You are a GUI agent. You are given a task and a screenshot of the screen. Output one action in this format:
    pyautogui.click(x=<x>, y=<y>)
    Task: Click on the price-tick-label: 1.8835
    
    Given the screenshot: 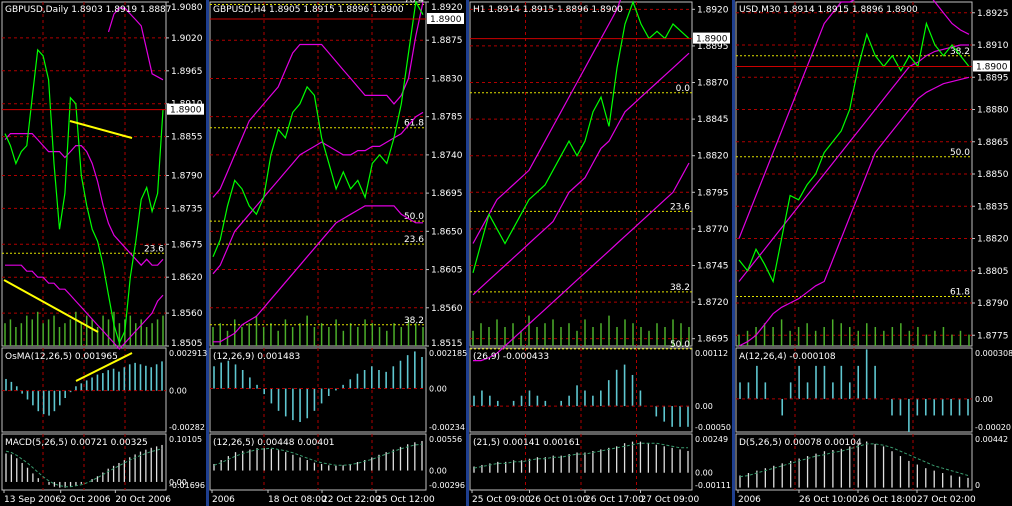 What is the action you would take?
    pyautogui.click(x=993, y=207)
    